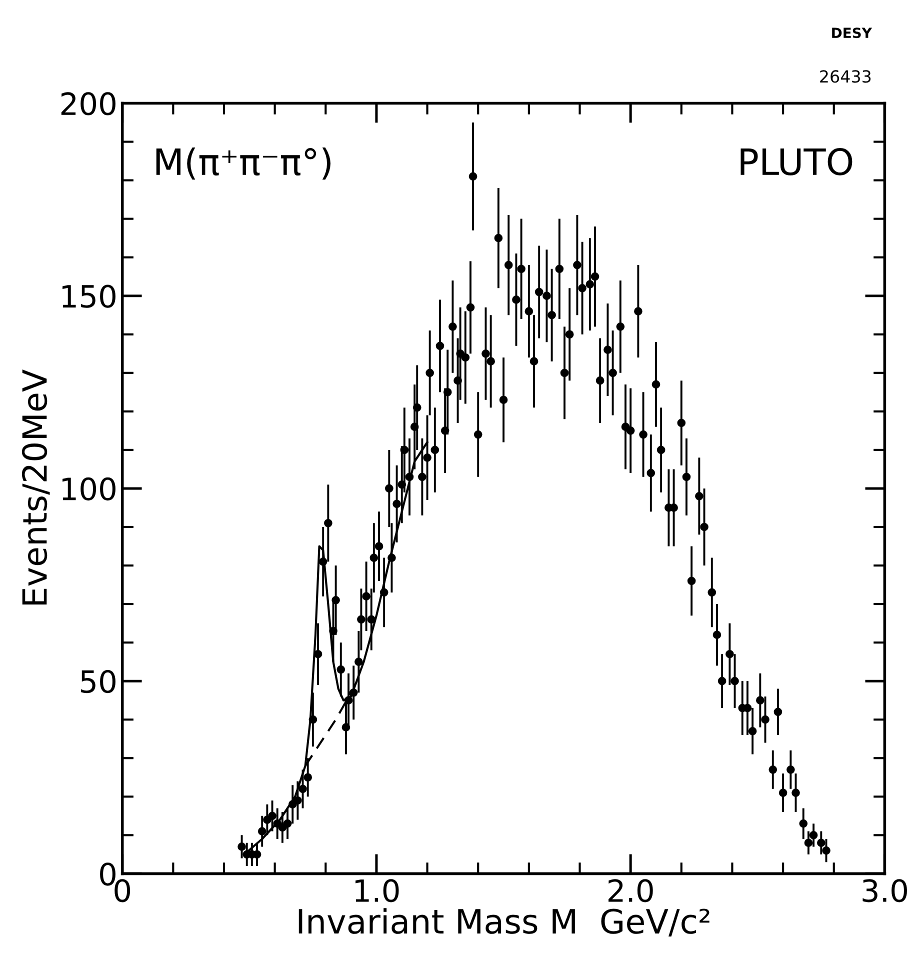 This screenshot has height=974, width=913. I want to click on x-tick-label: 3.0, so click(884, 890).